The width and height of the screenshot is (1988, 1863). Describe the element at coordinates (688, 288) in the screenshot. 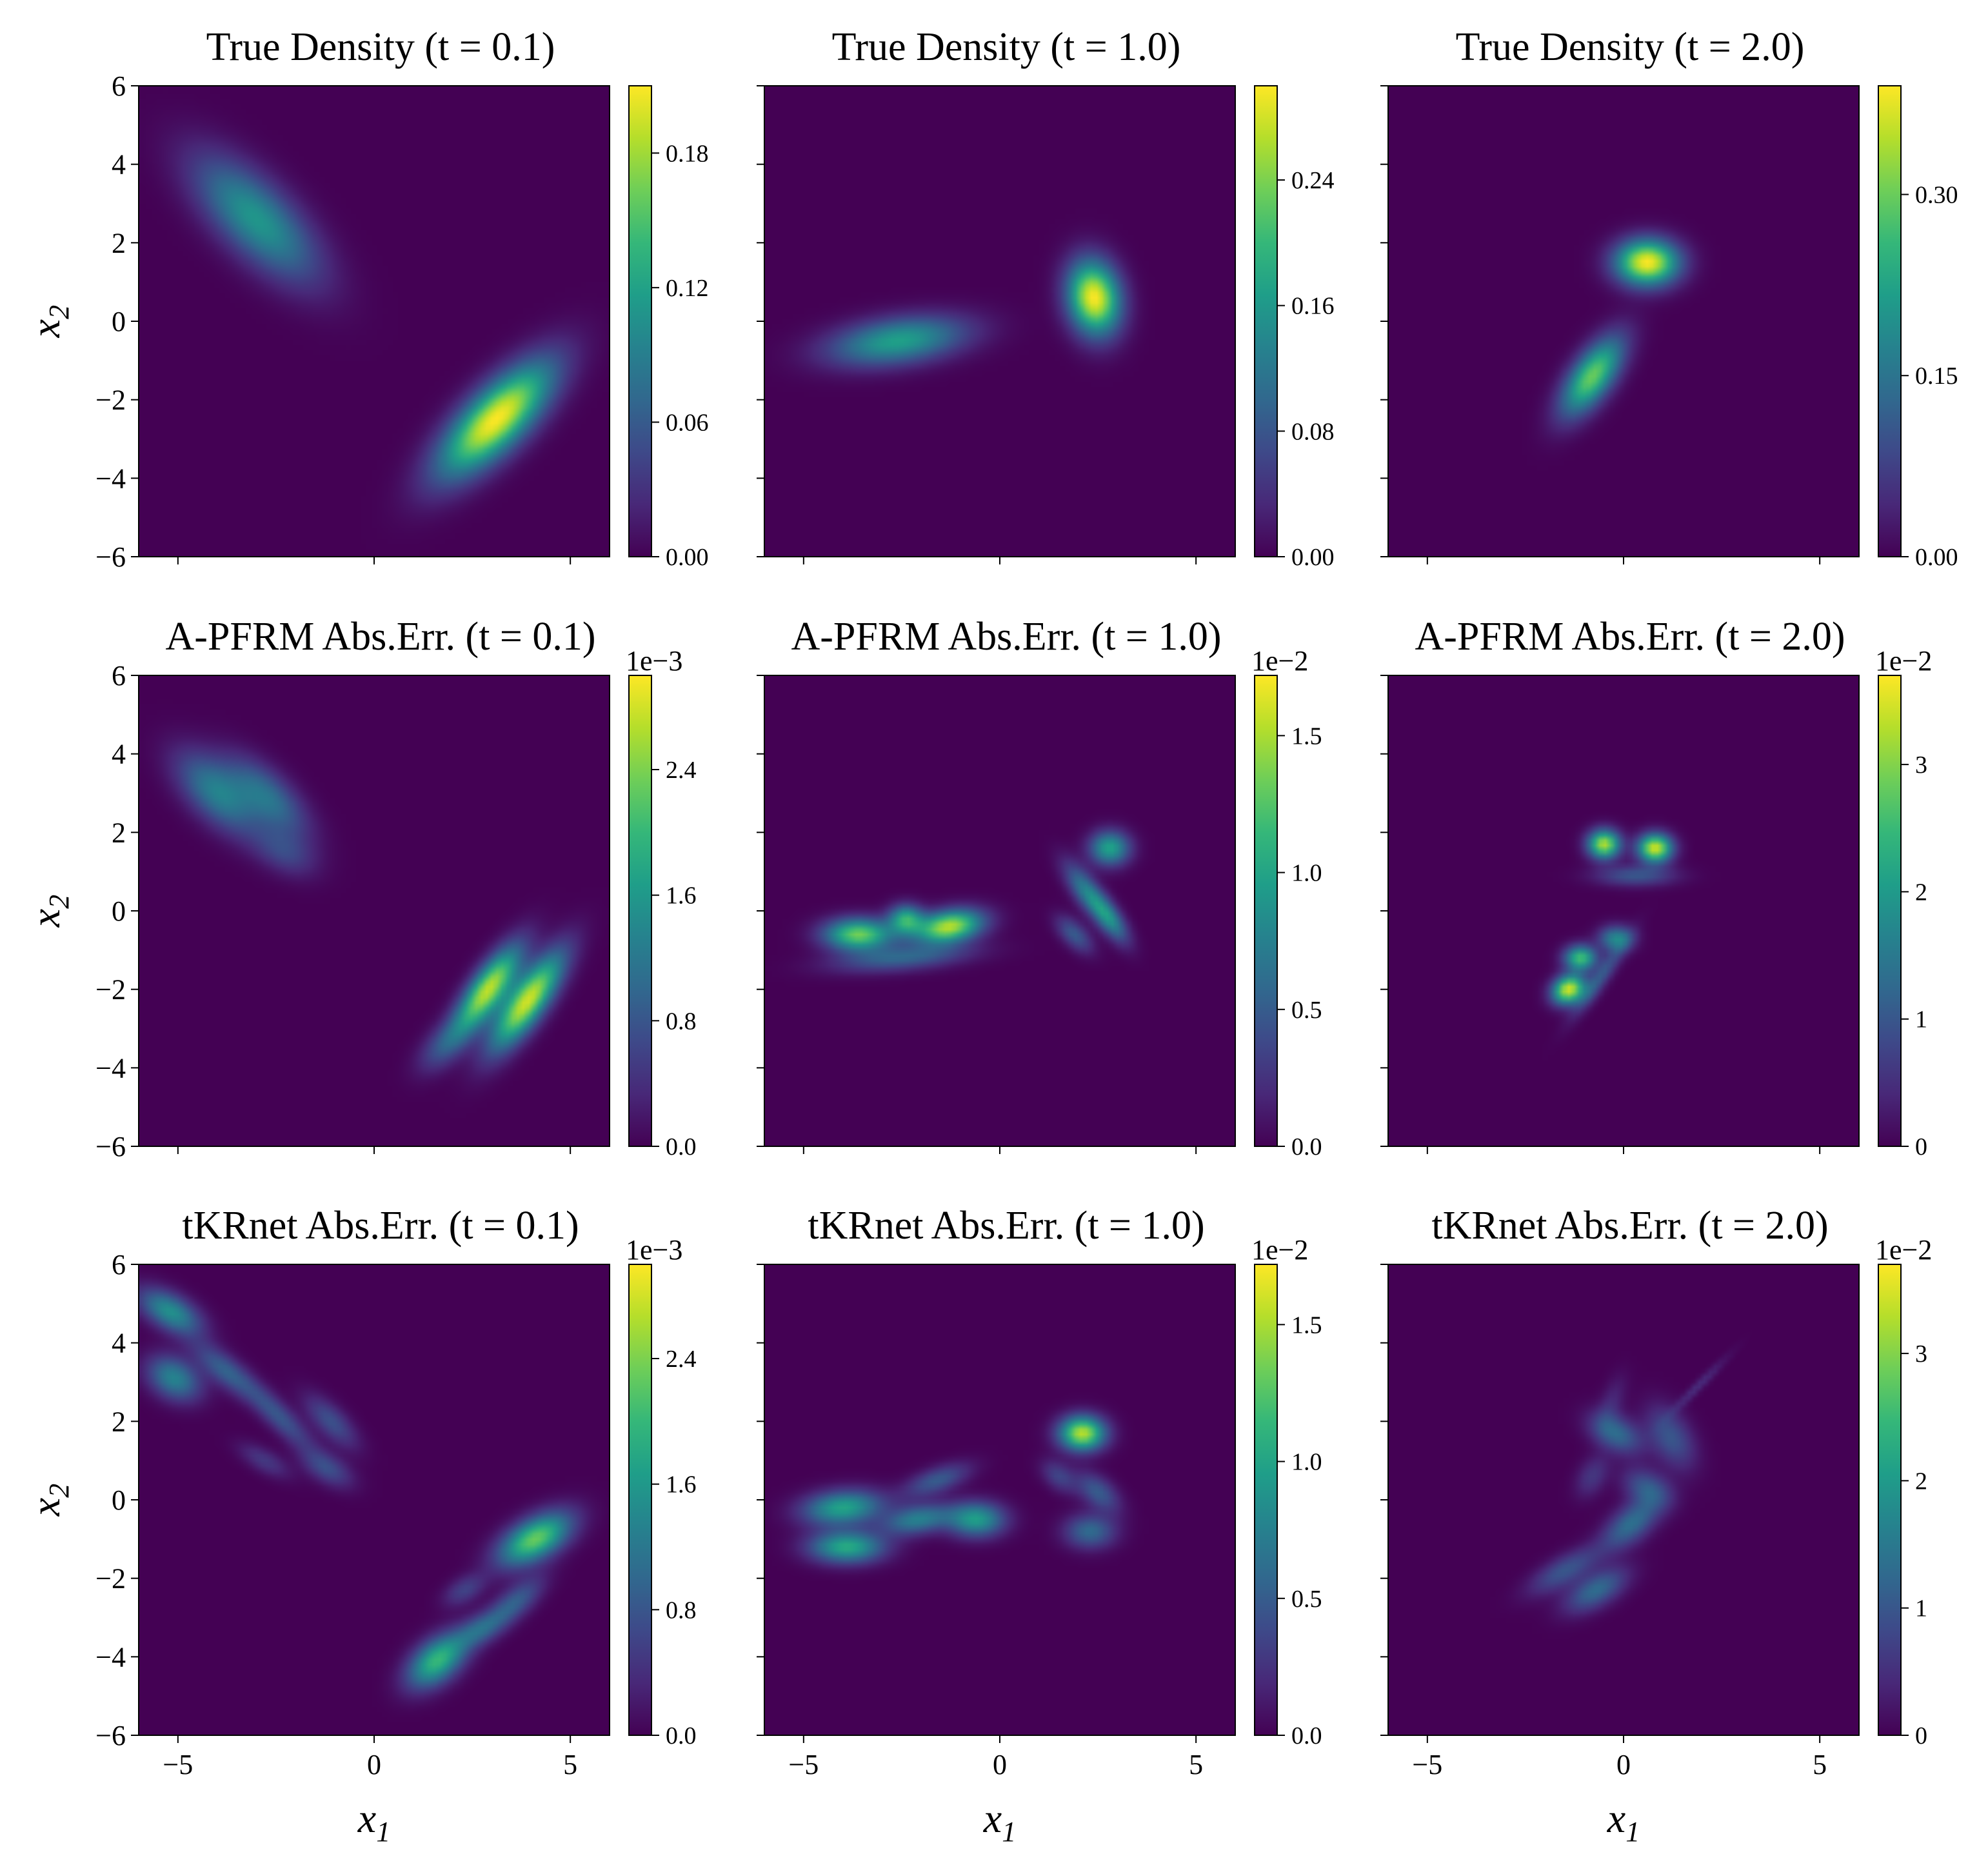

I see `colorbar-tick-label: 0.12` at that location.